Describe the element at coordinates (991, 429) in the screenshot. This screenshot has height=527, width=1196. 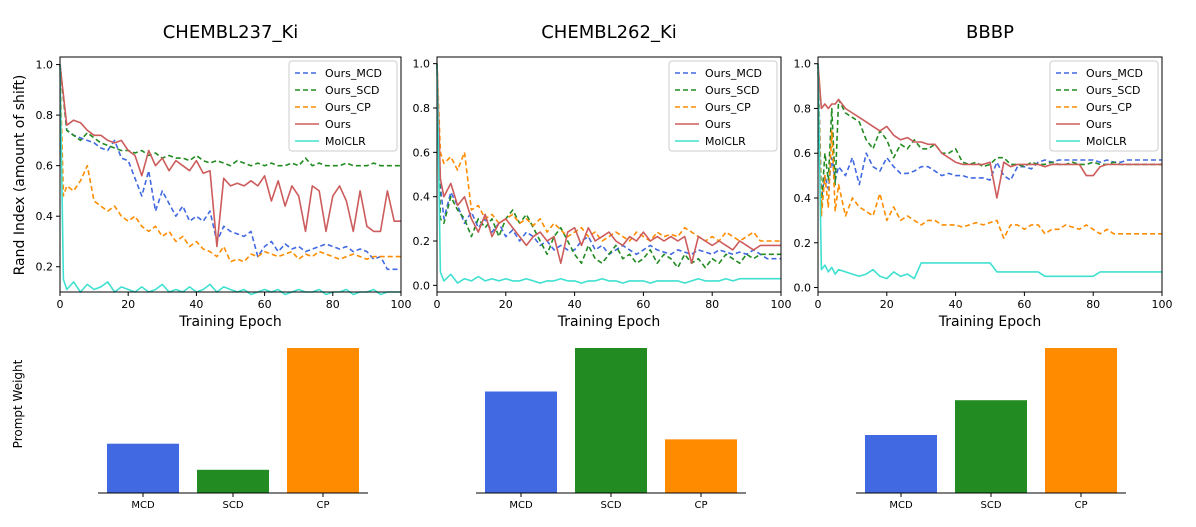
I see `bar-chart-5: MCD SCD CP` at that location.